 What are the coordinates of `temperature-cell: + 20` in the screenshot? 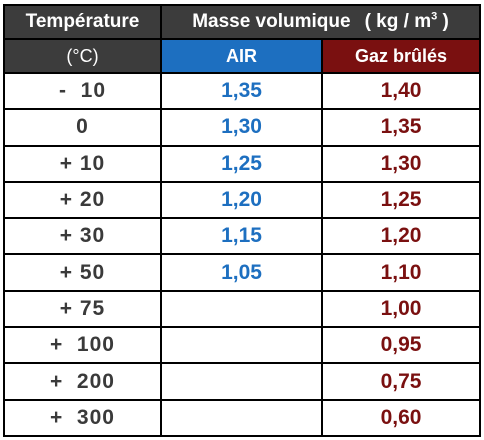 It's located at (82, 200).